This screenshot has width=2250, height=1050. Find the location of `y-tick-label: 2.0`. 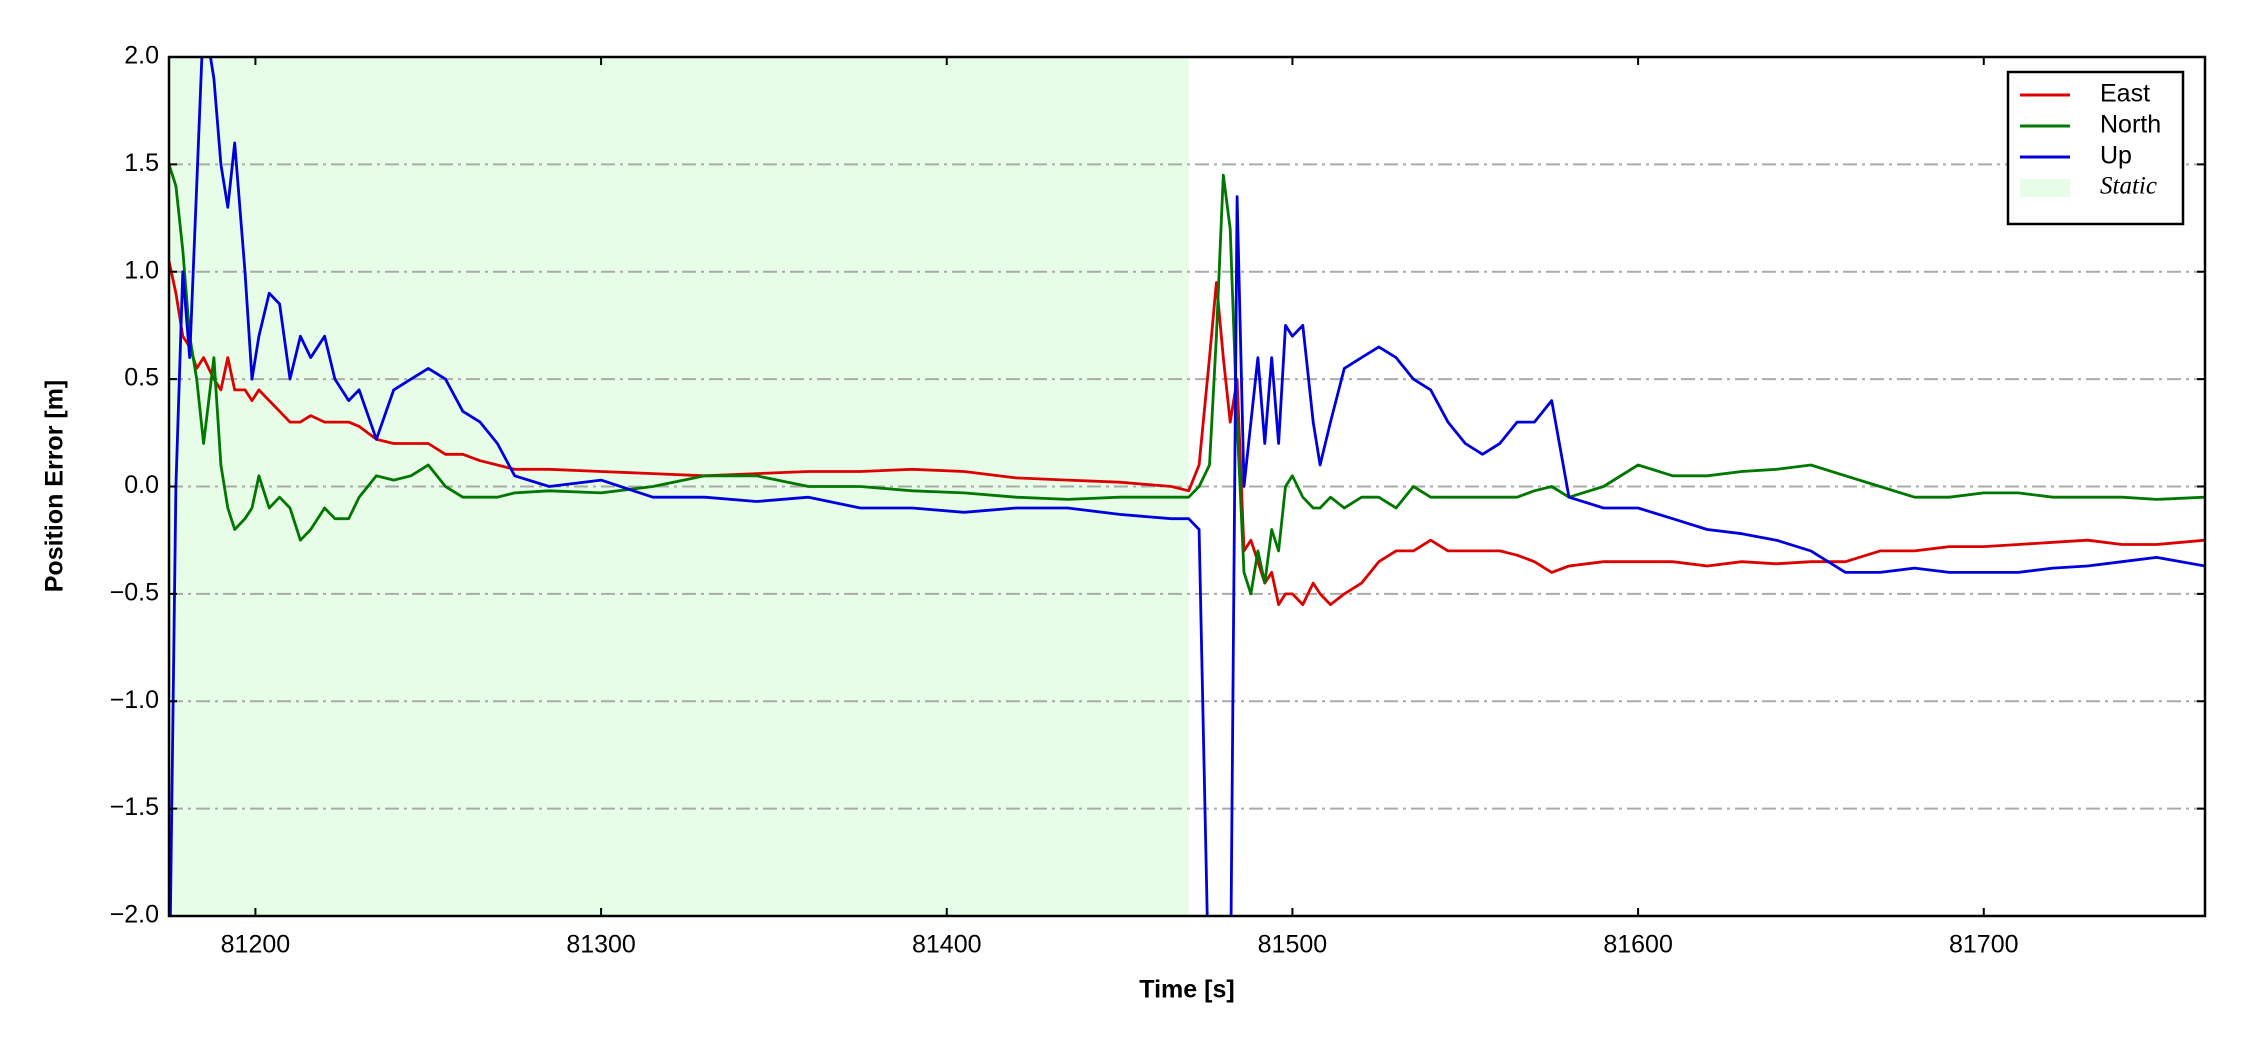

y-tick-label: 2.0 is located at coordinates (141, 56).